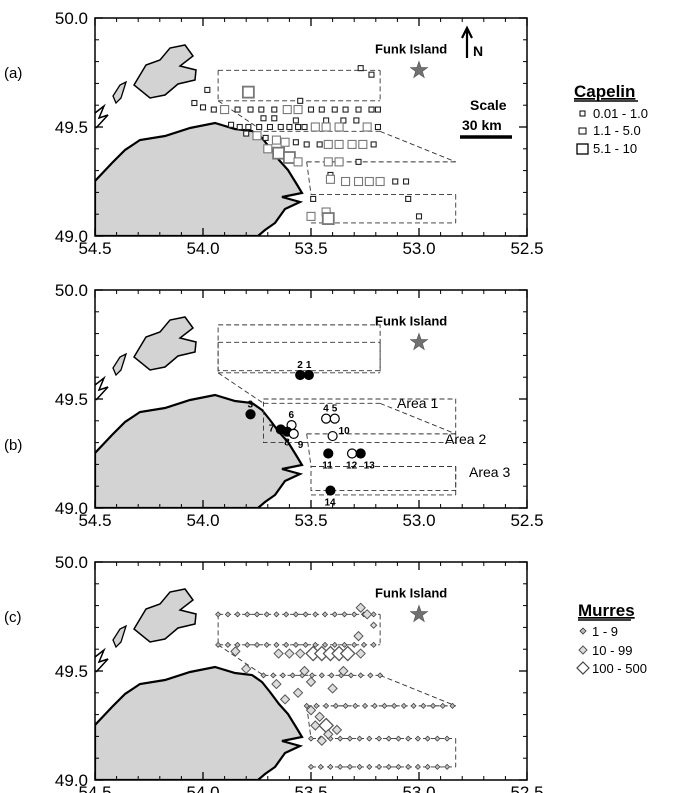 The image size is (673, 793). What do you see at coordinates (478, 51) in the screenshot?
I see `north-label: N` at bounding box center [478, 51].